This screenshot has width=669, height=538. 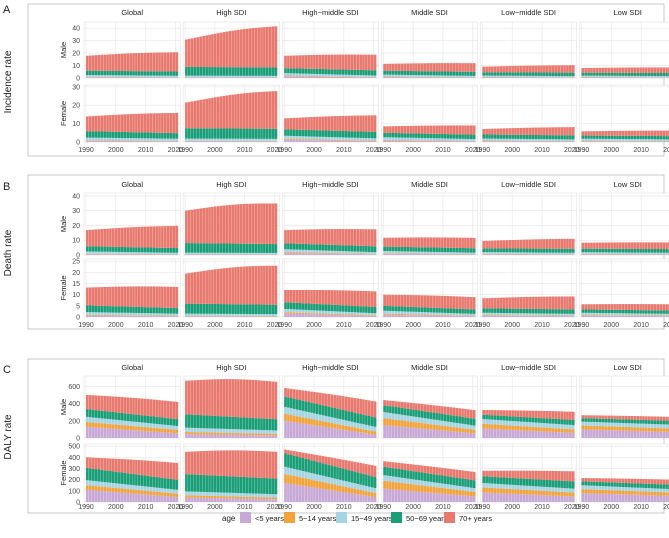 What do you see at coordinates (185, 325) in the screenshot?
I see `x-tick-label: 1990` at bounding box center [185, 325].